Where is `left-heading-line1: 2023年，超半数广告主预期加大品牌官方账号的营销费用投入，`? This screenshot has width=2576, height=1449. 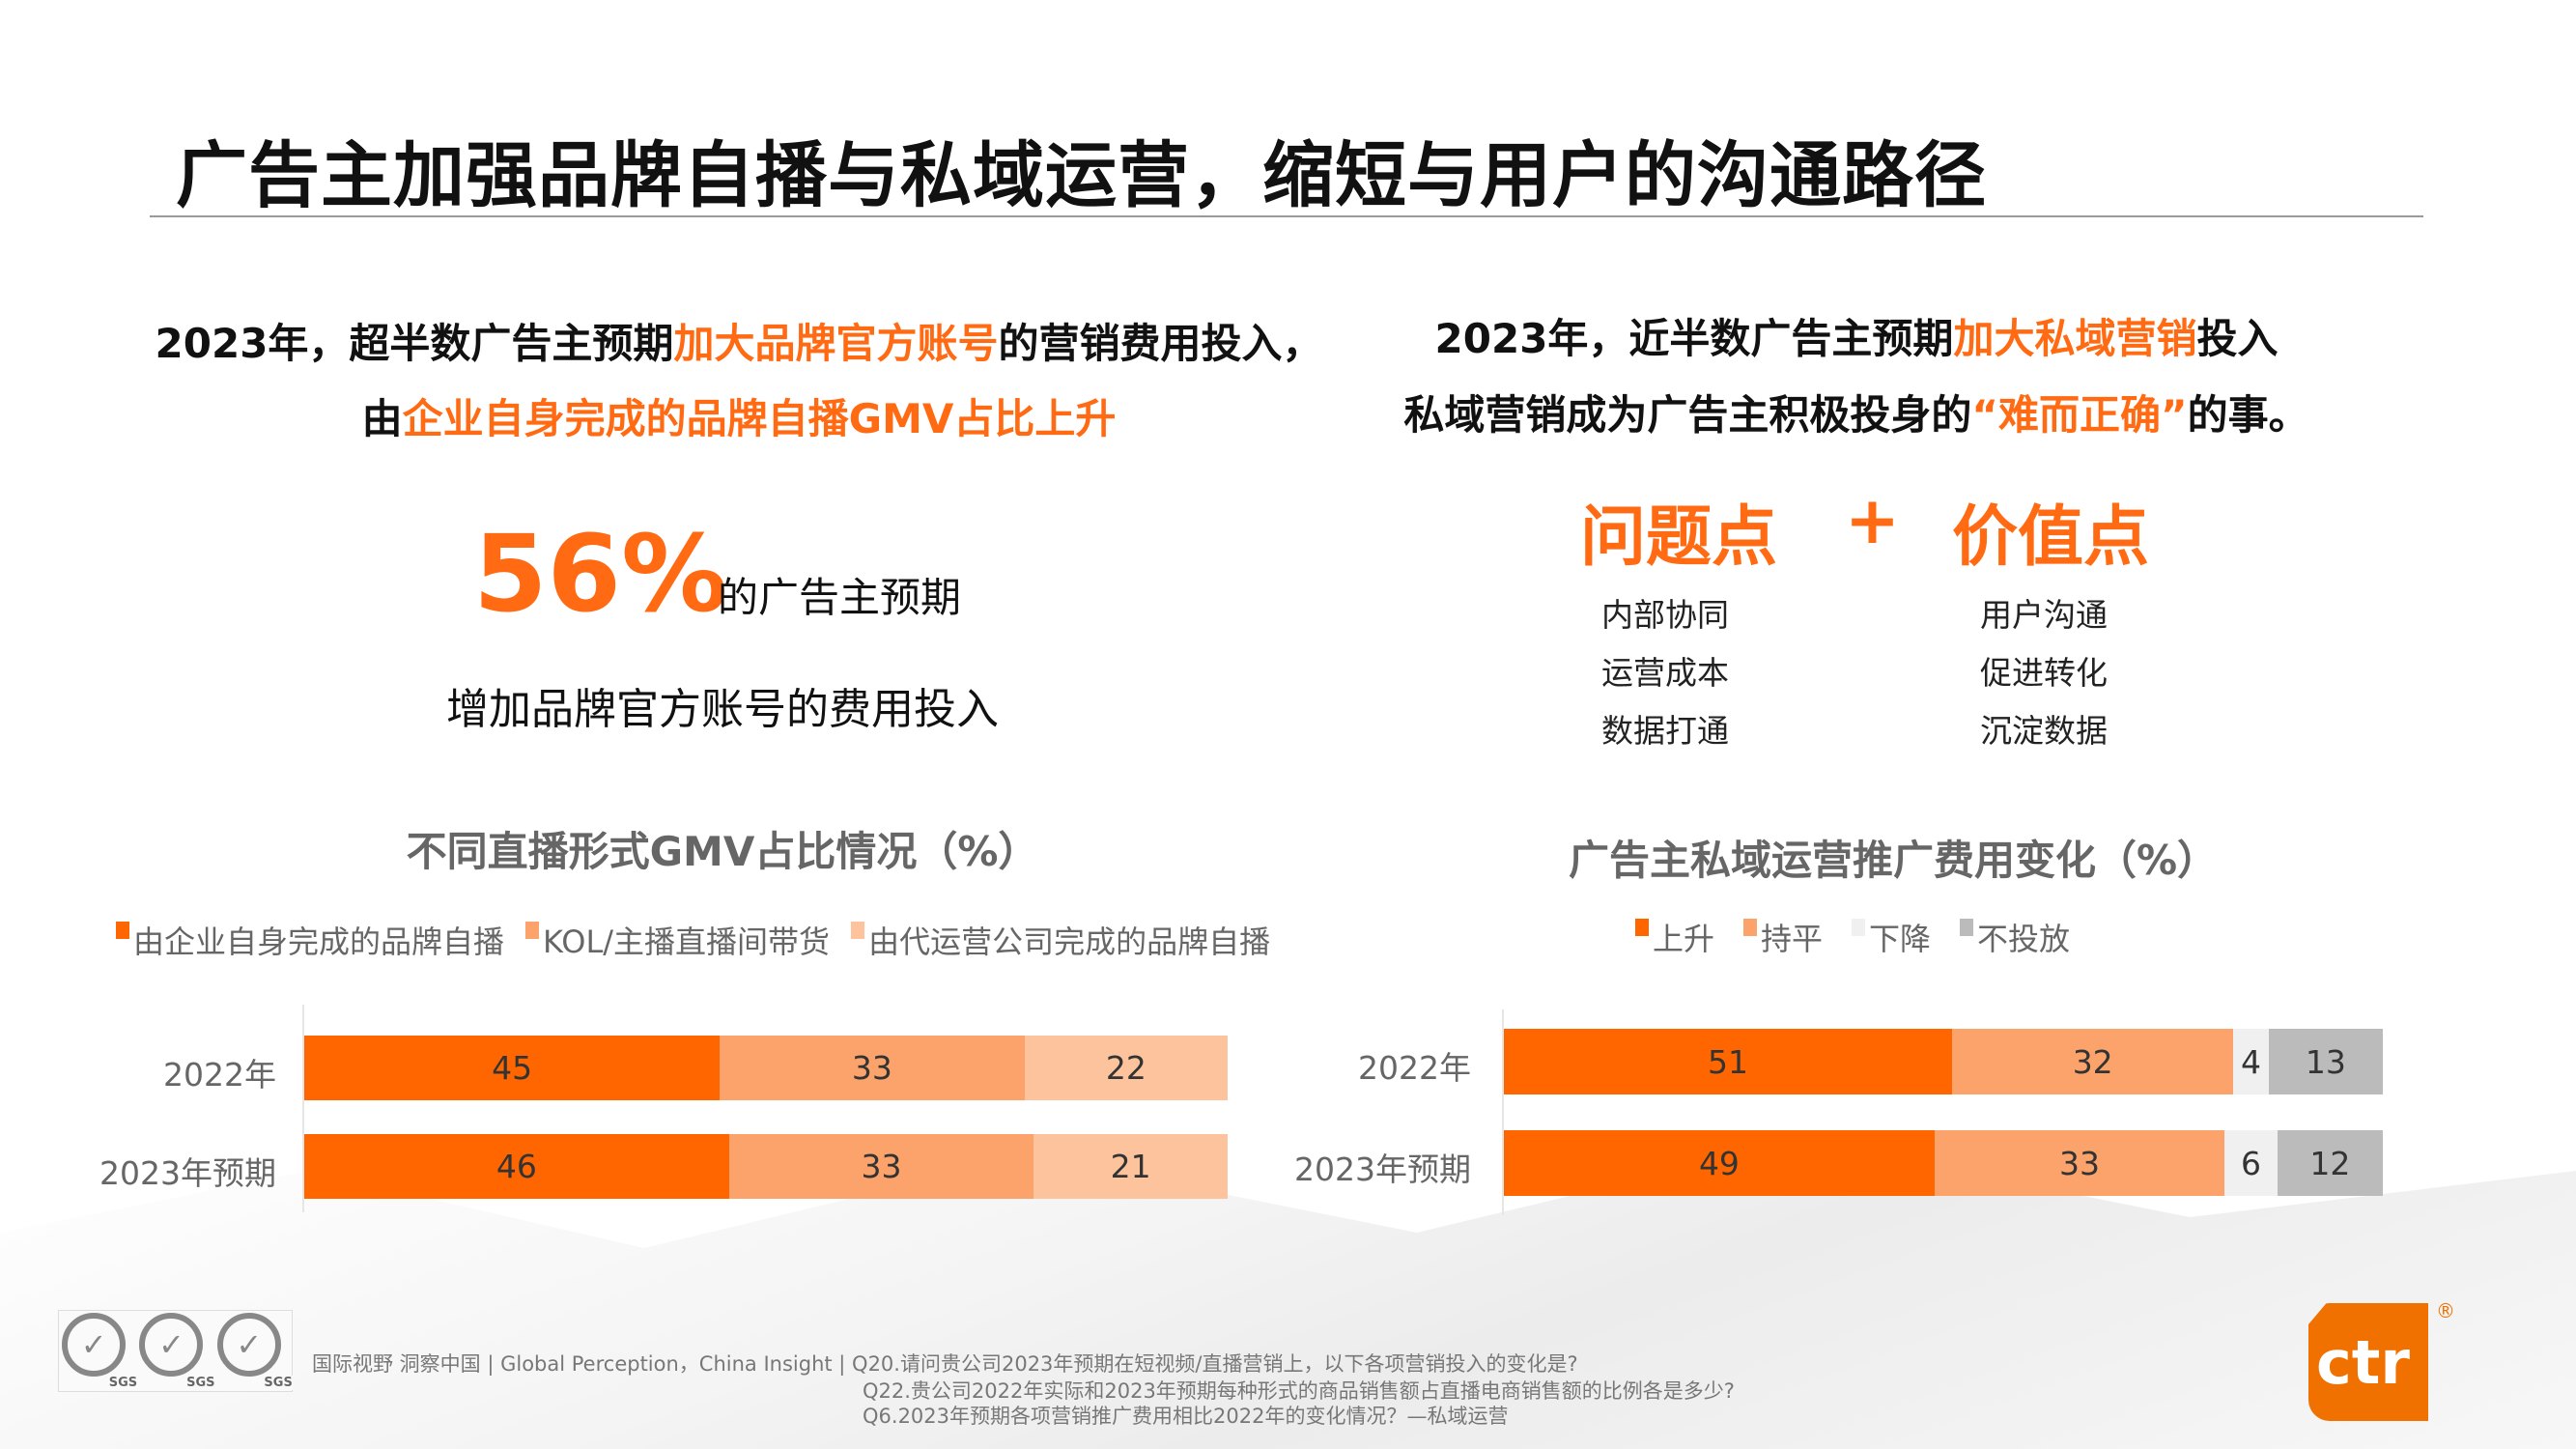
left-heading-line1: 2023年，超半数广告主预期加大品牌官方账号的营销费用投入， is located at coordinates (739, 340).